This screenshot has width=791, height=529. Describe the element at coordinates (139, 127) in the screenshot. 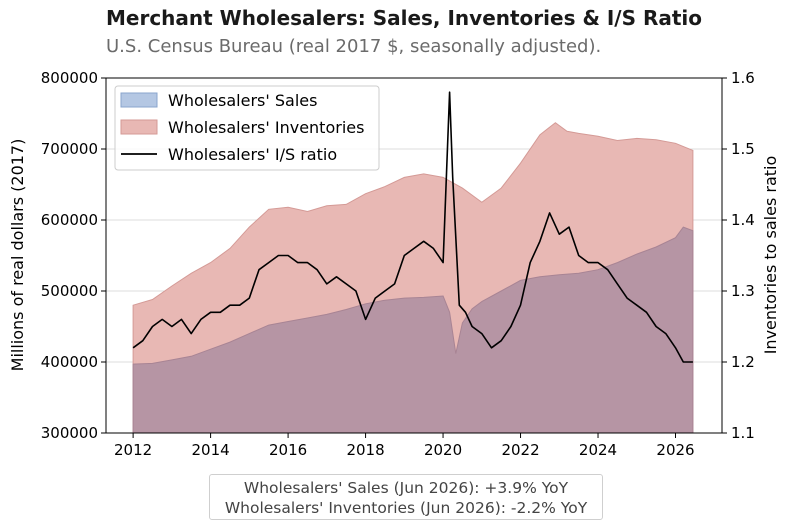

I see `legend-swatch-inventories` at that location.